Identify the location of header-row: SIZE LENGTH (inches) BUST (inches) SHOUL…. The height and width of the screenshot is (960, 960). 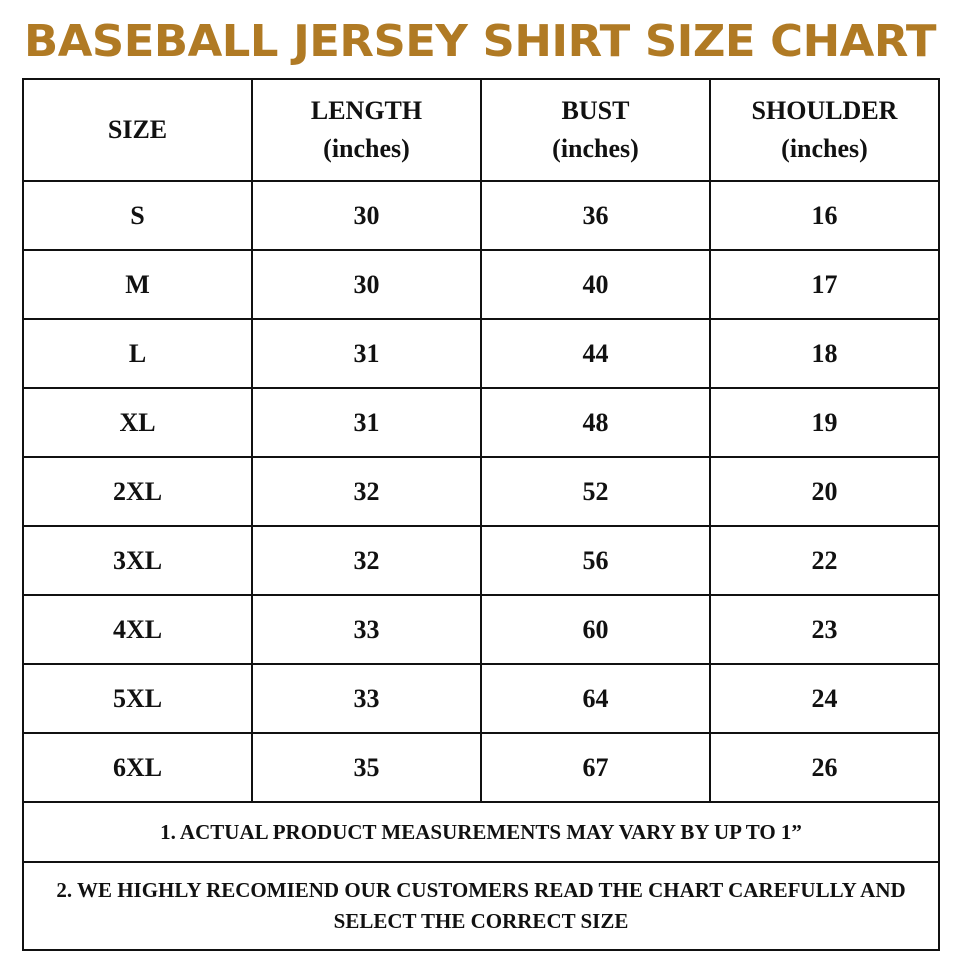
(481, 130).